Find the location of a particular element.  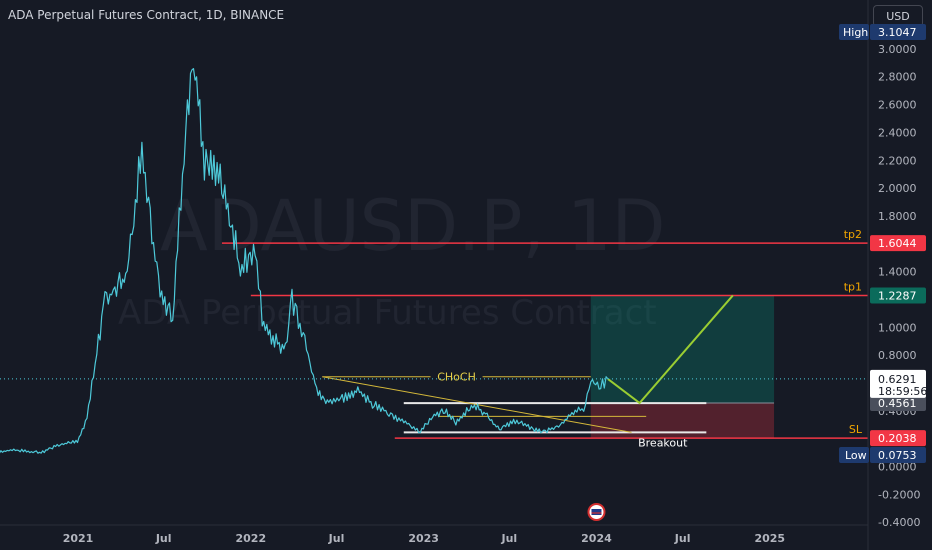

y-tick-label: 0.6000 is located at coordinates (897, 383).